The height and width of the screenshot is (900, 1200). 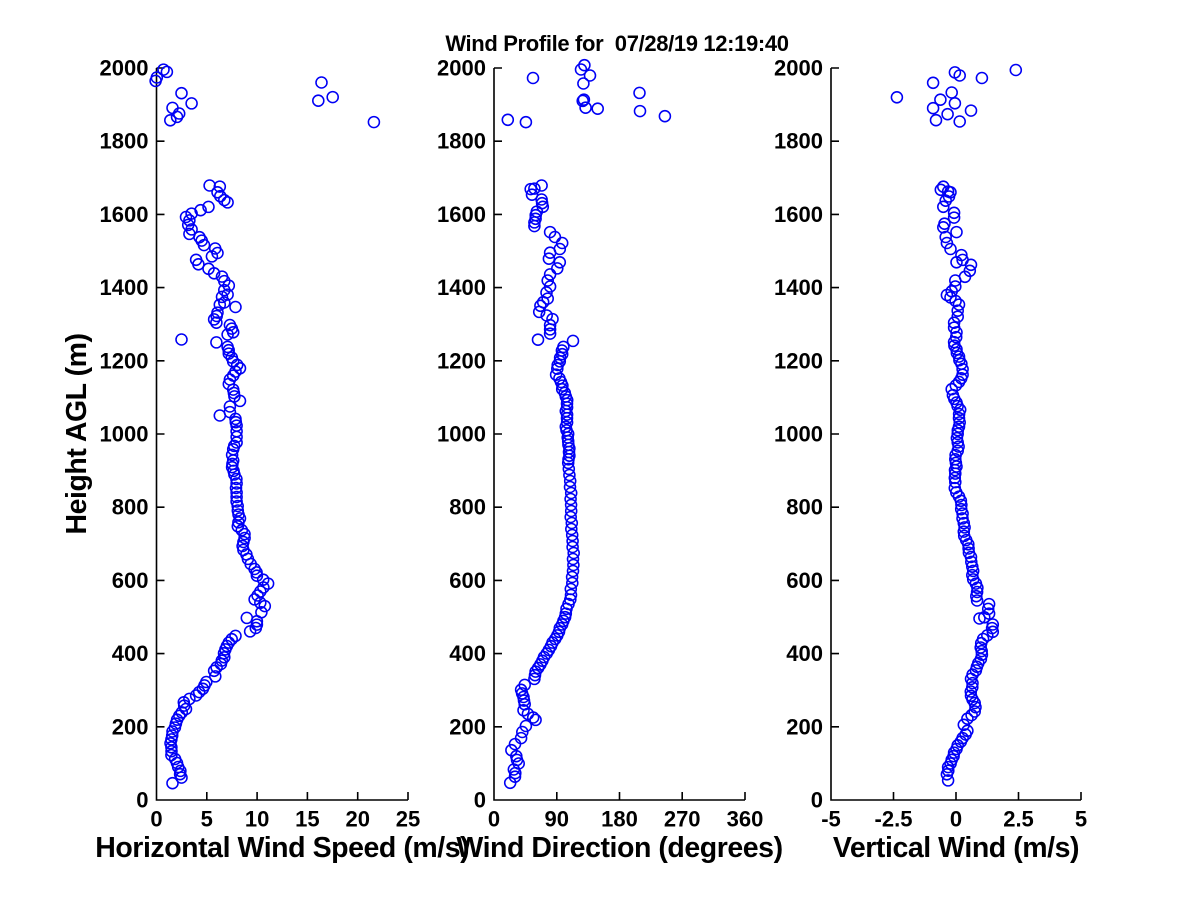 I want to click on svg-text: Height AGL (m), so click(x=77, y=433).